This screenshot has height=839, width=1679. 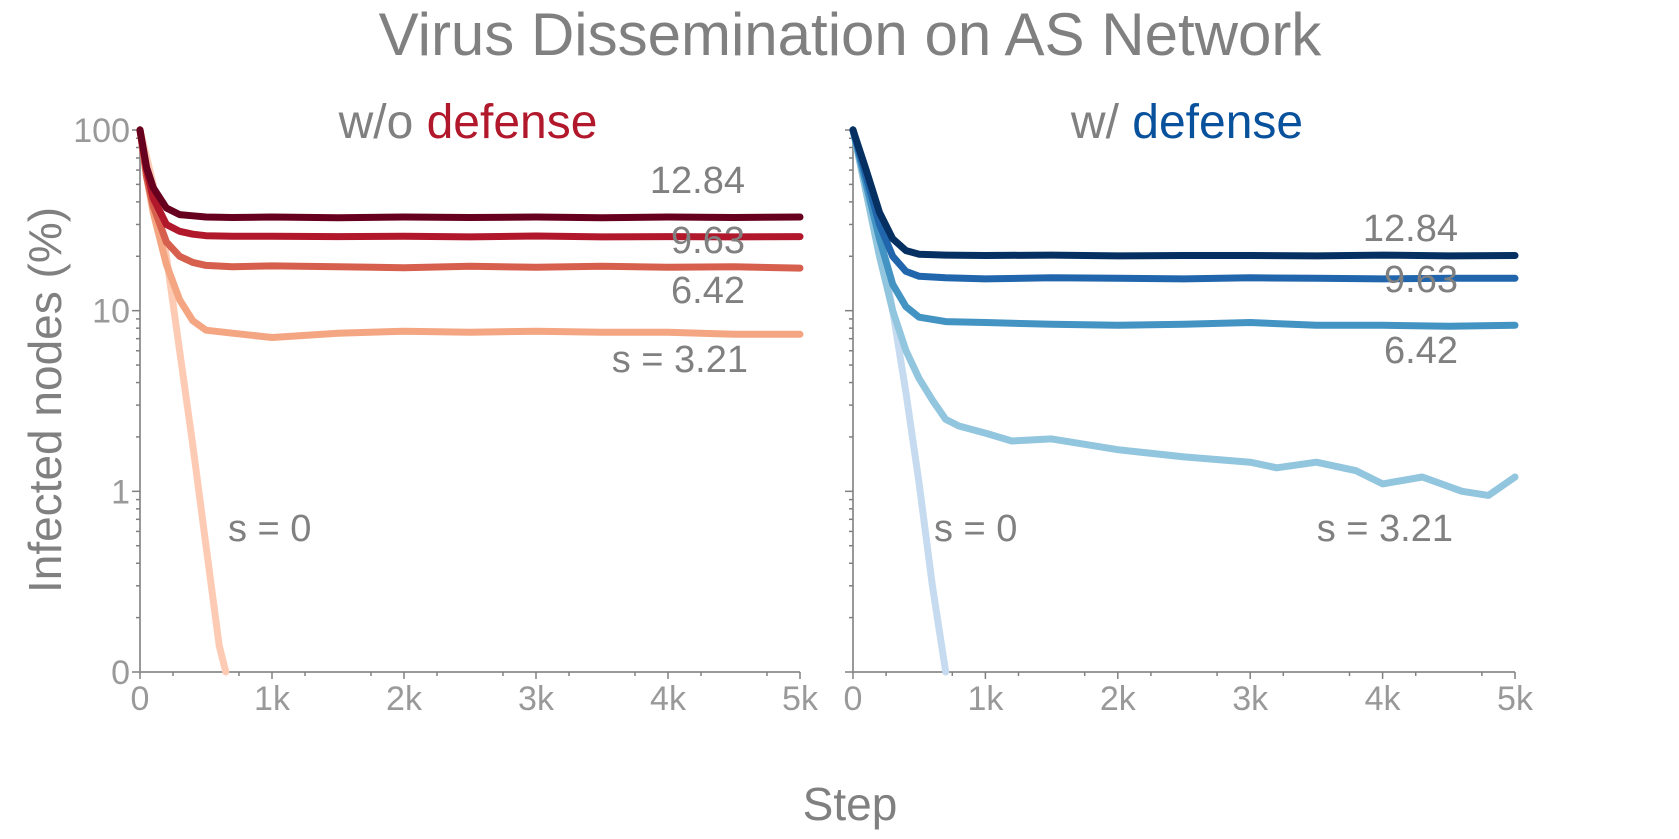 What do you see at coordinates (850, 804) in the screenshot?
I see `x-axis-label: Step` at bounding box center [850, 804].